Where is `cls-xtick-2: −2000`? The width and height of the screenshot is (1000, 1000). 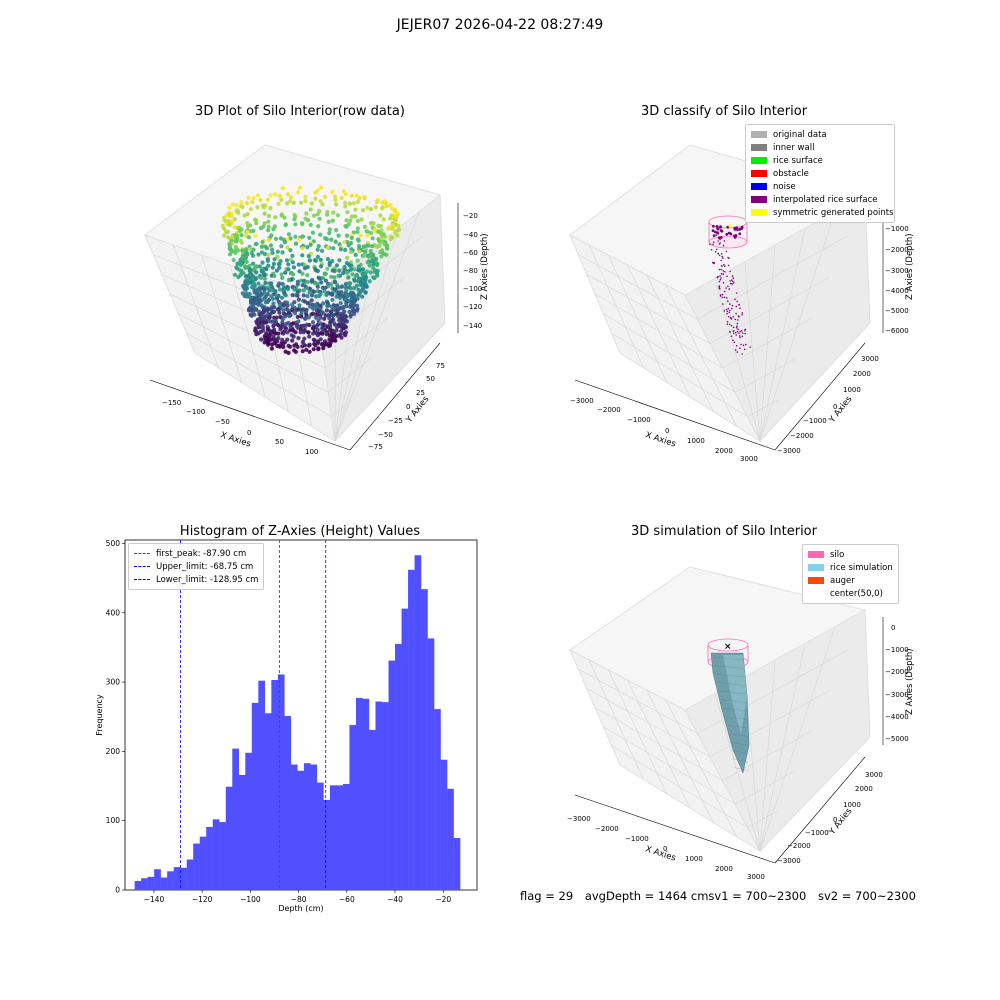
cls-xtick-2: −2000 is located at coordinates (609, 410).